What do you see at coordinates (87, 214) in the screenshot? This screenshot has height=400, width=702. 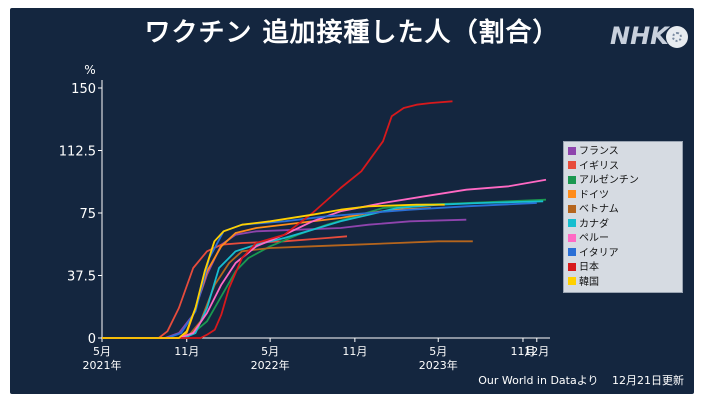 I see `y-tick-label: 75` at bounding box center [87, 214].